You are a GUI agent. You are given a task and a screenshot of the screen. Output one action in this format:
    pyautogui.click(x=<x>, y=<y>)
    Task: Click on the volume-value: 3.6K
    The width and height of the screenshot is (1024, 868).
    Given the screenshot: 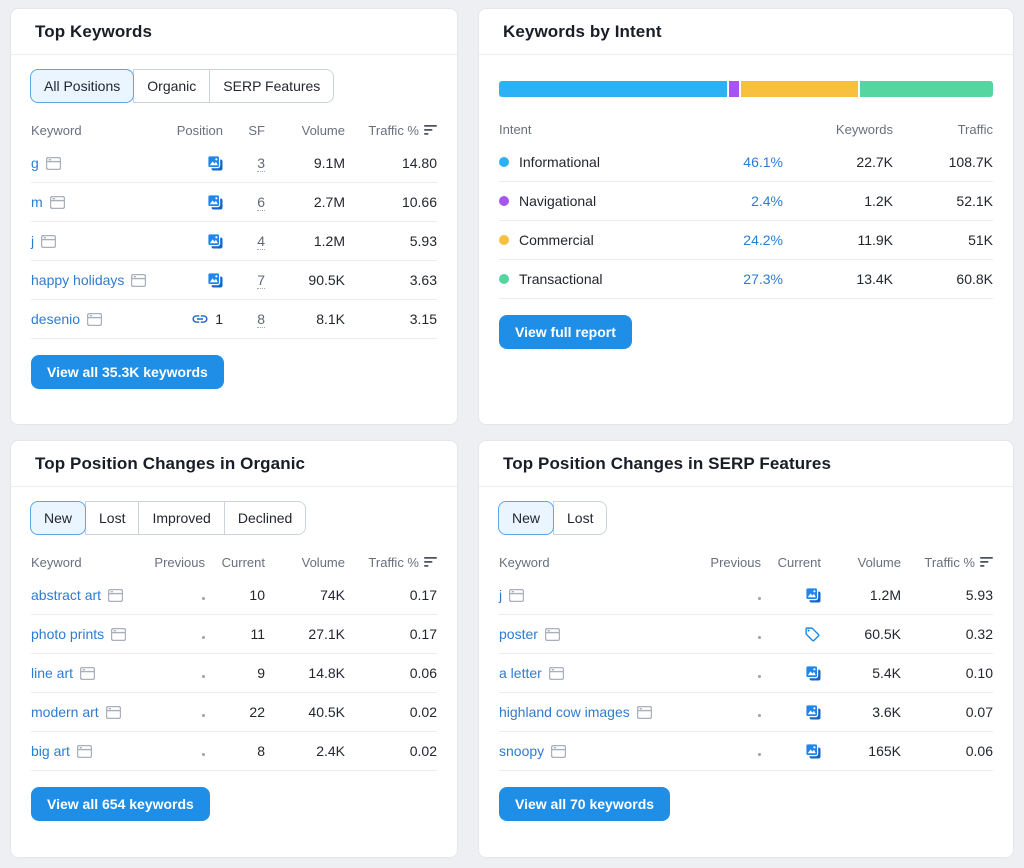 What is the action you would take?
    pyautogui.click(x=886, y=712)
    